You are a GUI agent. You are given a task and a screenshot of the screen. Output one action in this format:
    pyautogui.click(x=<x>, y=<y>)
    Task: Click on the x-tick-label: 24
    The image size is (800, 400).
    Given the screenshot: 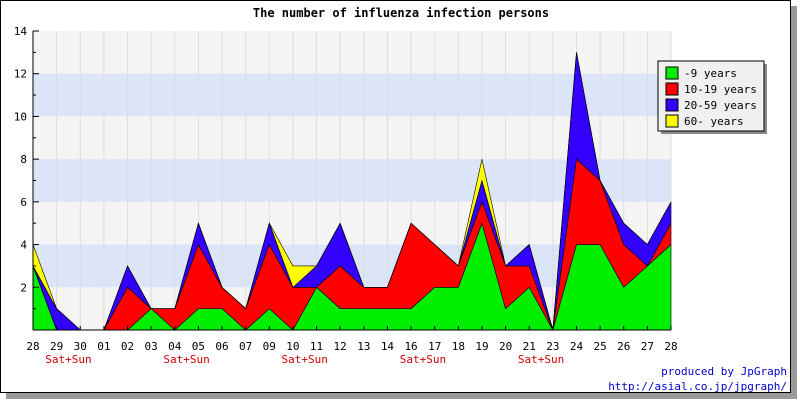 What is the action you would take?
    pyautogui.click(x=577, y=346)
    